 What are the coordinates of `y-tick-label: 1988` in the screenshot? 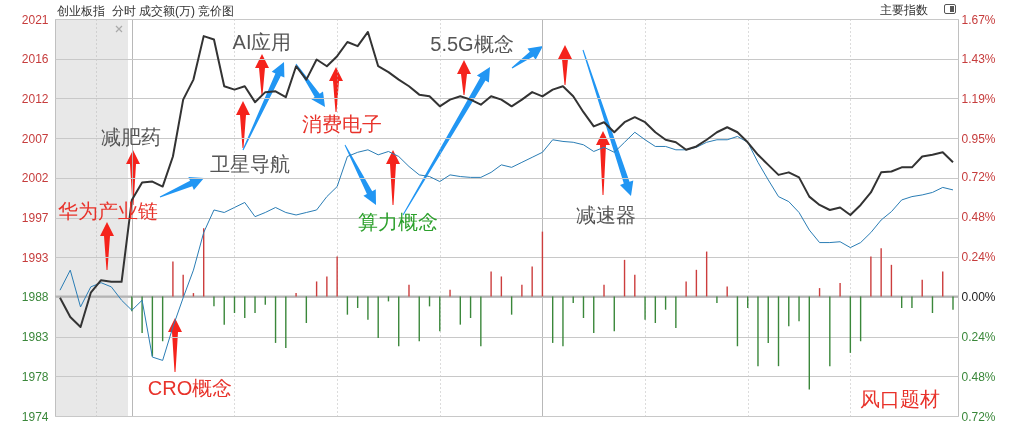 It's located at (35, 297).